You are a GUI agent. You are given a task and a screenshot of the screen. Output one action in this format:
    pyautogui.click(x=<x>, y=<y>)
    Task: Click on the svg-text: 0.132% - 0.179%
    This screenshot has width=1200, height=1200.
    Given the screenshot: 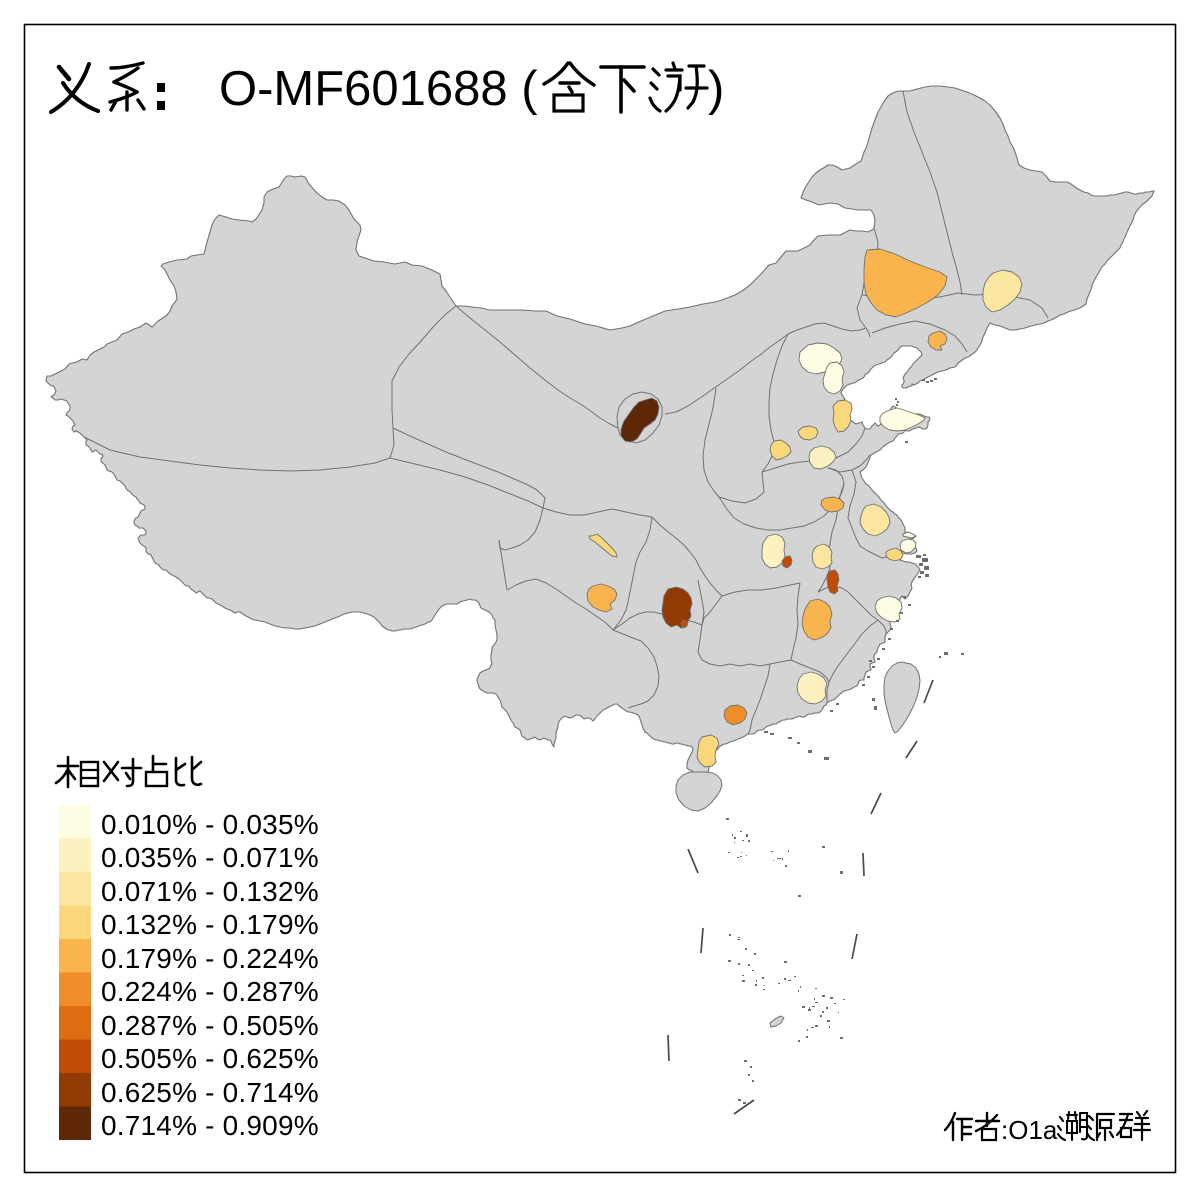 What is the action you would take?
    pyautogui.click(x=210, y=924)
    